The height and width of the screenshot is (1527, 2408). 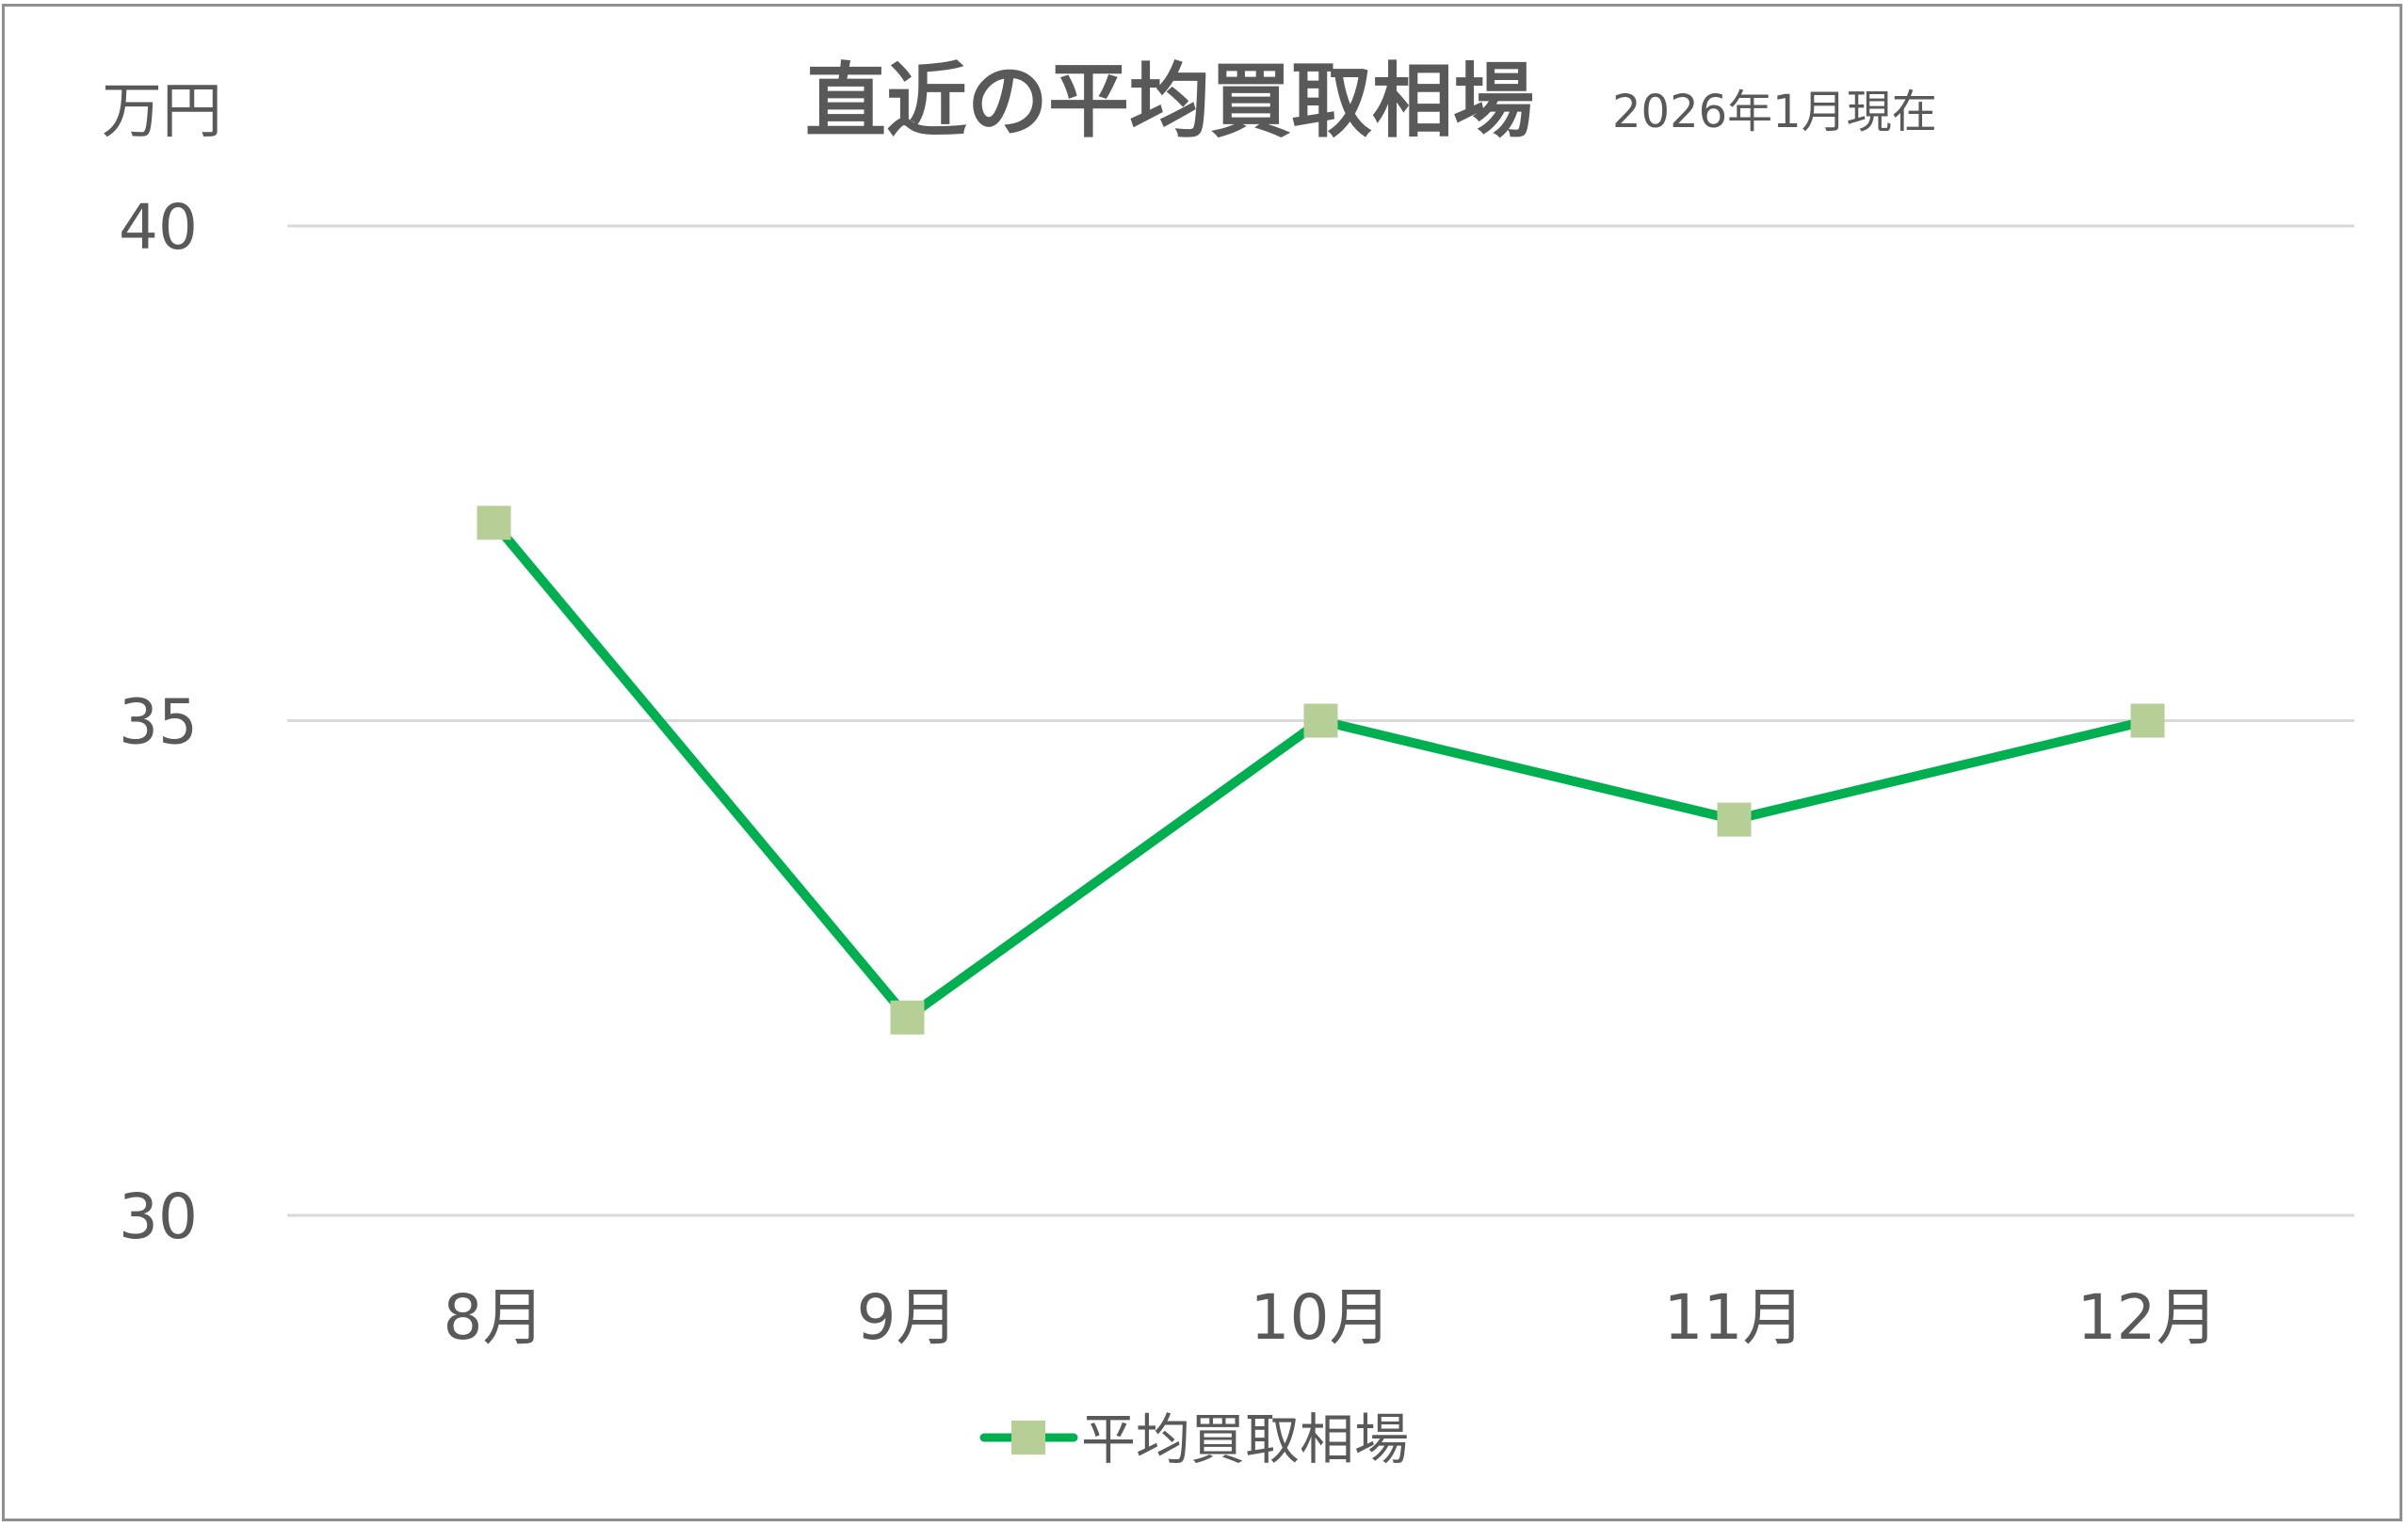 What do you see at coordinates (2148, 1317) in the screenshot?
I see `x-tick-label: 12月` at bounding box center [2148, 1317].